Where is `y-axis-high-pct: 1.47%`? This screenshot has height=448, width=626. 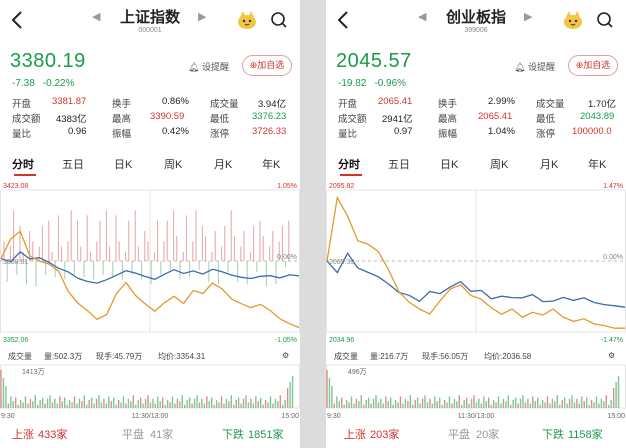 y-axis-high-pct: 1.47% is located at coordinates (613, 186).